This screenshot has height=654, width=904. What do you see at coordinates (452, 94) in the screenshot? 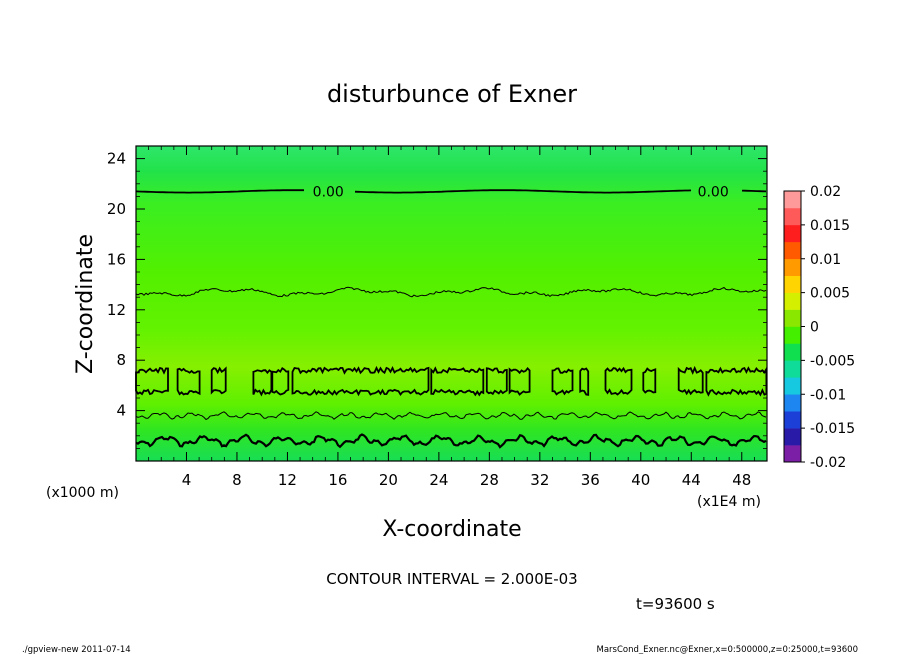
I see `chart-title: disturbunce of Exner` at bounding box center [452, 94].